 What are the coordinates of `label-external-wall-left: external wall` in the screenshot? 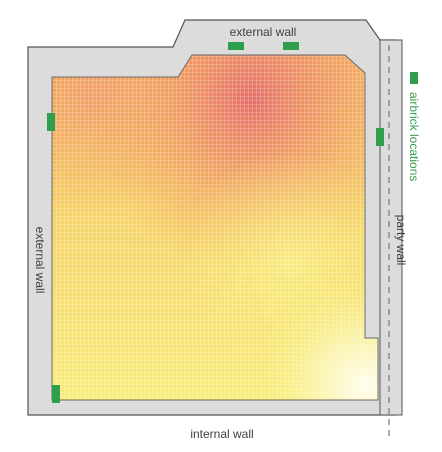 It's located at (40, 260).